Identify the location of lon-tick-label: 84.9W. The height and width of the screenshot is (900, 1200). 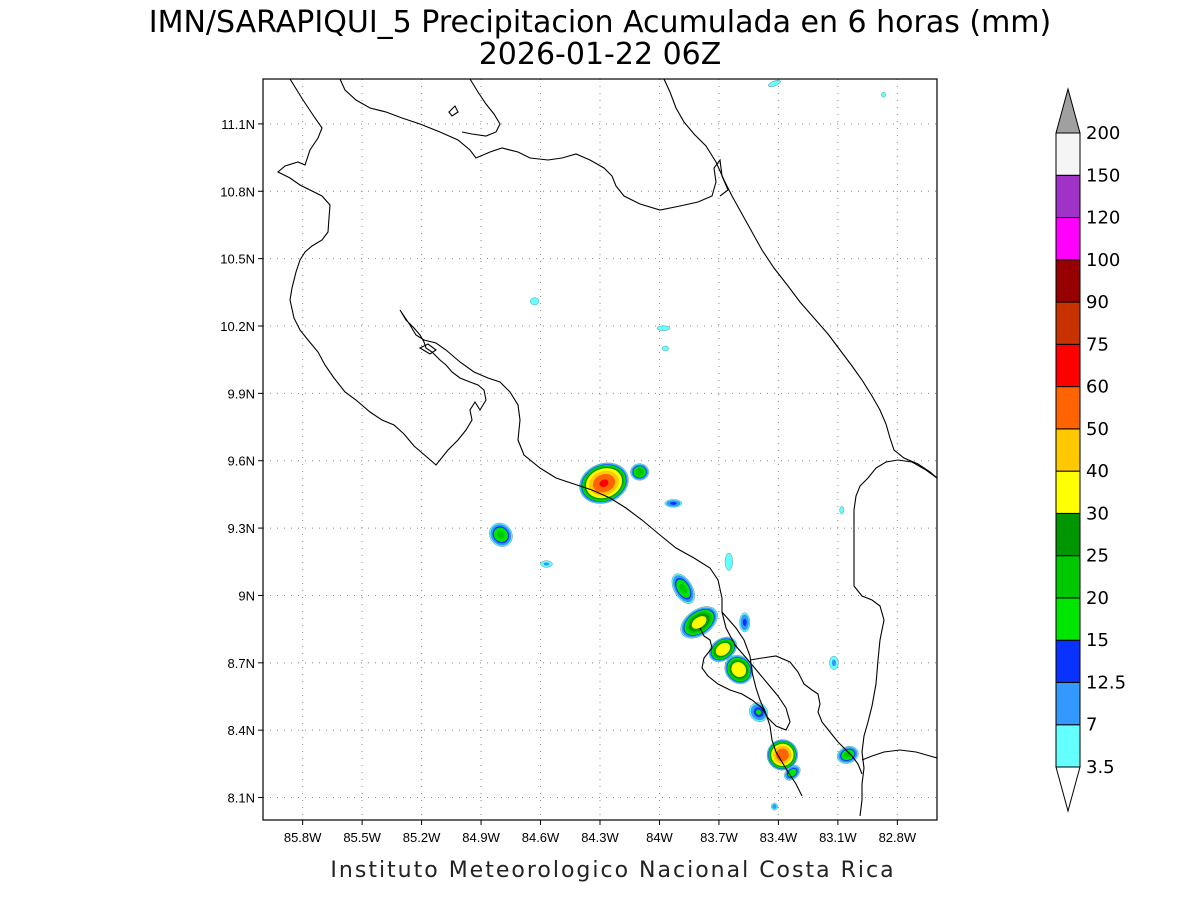
(481, 837).